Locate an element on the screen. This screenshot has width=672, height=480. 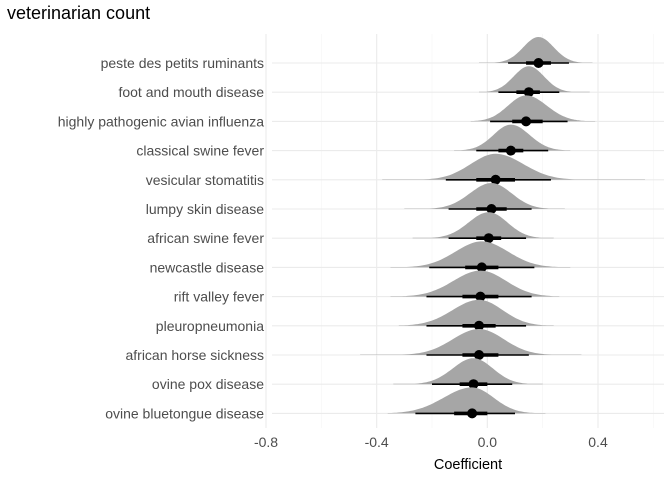
chart-title: veterinarian count is located at coordinates (79, 13).